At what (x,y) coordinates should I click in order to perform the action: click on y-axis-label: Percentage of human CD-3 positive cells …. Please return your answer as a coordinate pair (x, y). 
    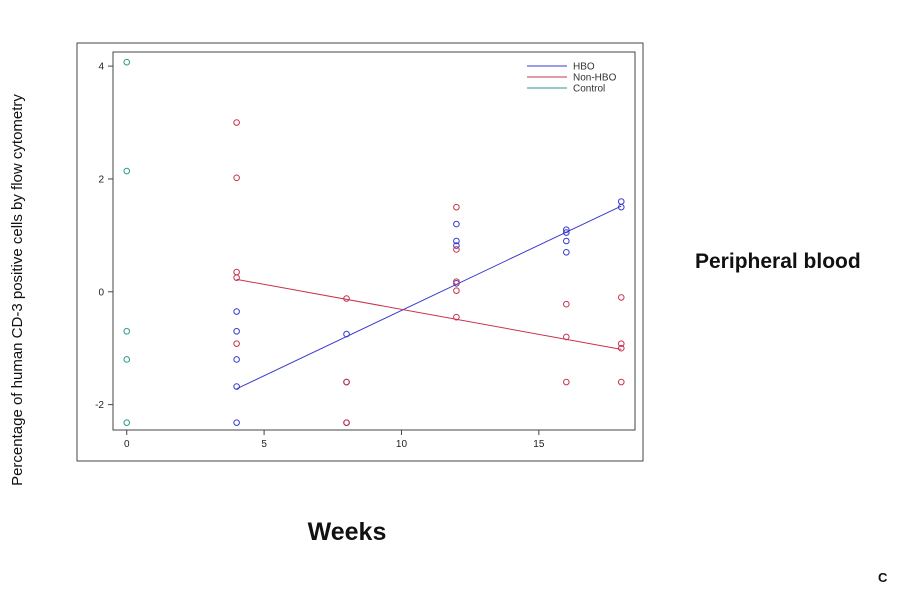
    Looking at the image, I should click on (17, 290).